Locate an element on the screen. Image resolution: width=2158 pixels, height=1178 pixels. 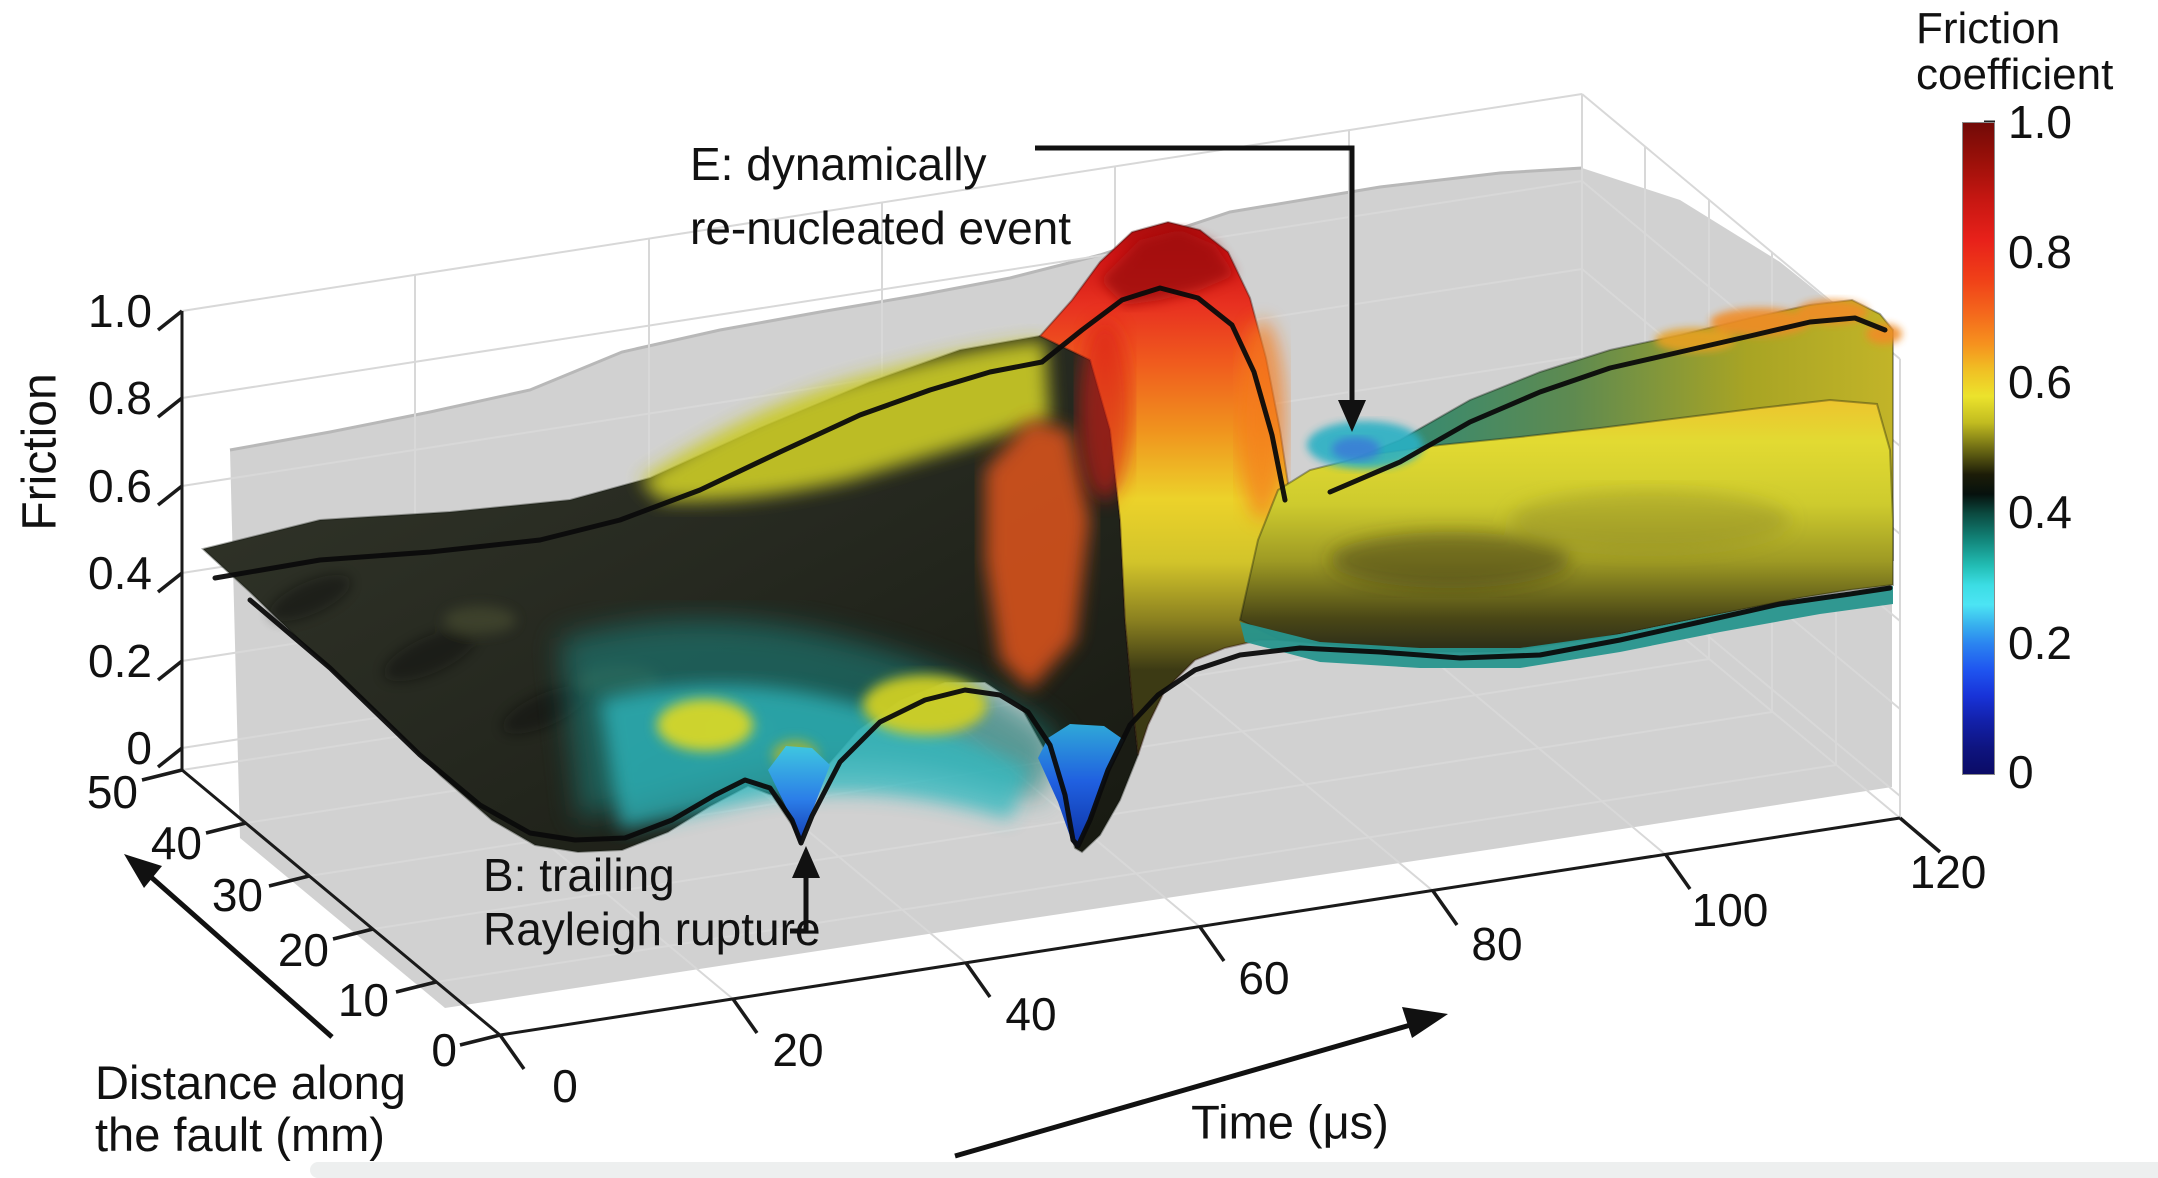
surface-dip-b is located at coordinates (799, 794).